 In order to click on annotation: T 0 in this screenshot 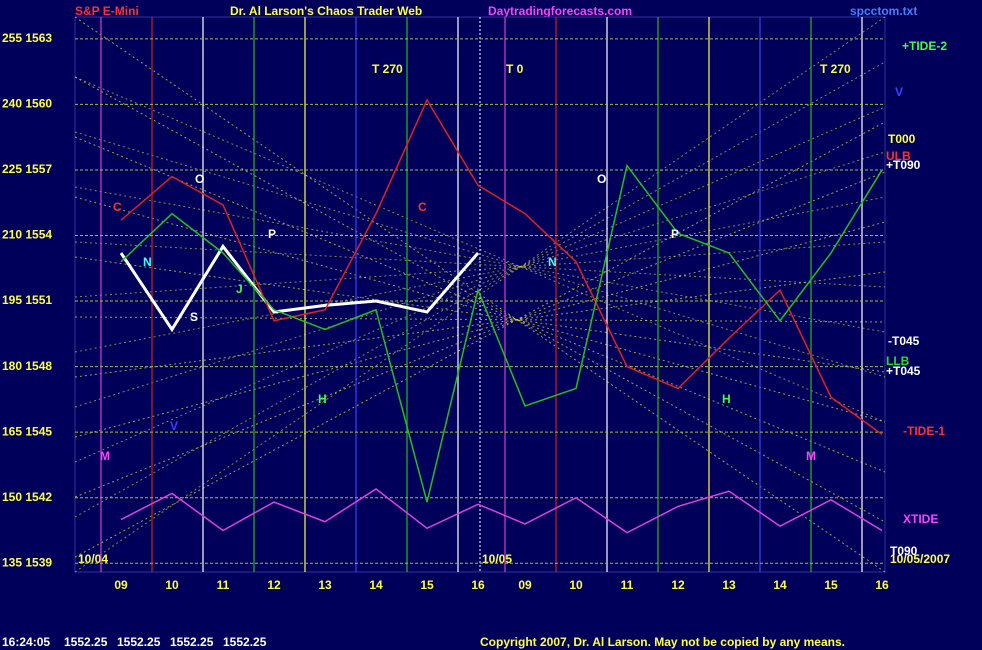, I will do `click(515, 69)`.